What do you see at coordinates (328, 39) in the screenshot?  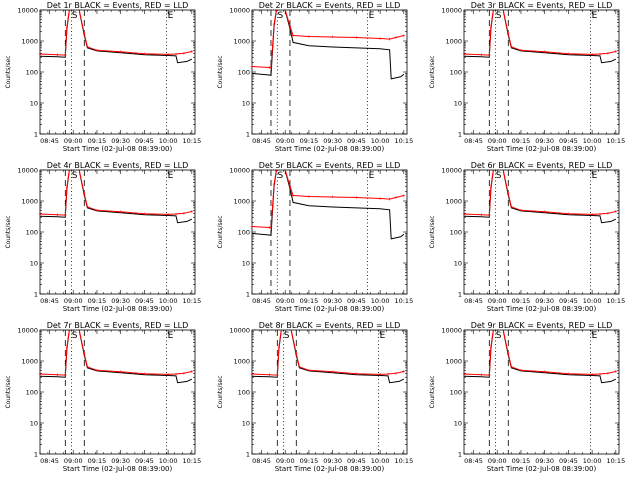 I see `lld-series-line` at bounding box center [328, 39].